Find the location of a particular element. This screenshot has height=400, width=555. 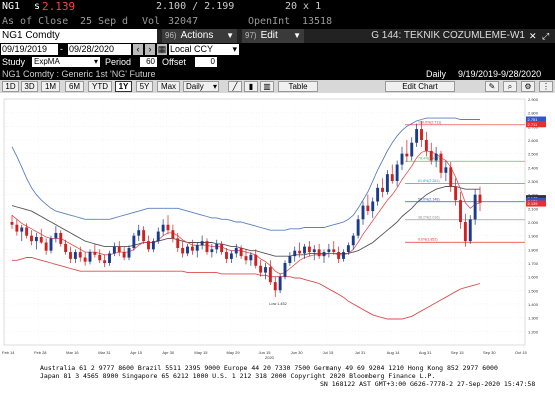

edit-menu-button: 97) Edit ▼ is located at coordinates (273, 36).